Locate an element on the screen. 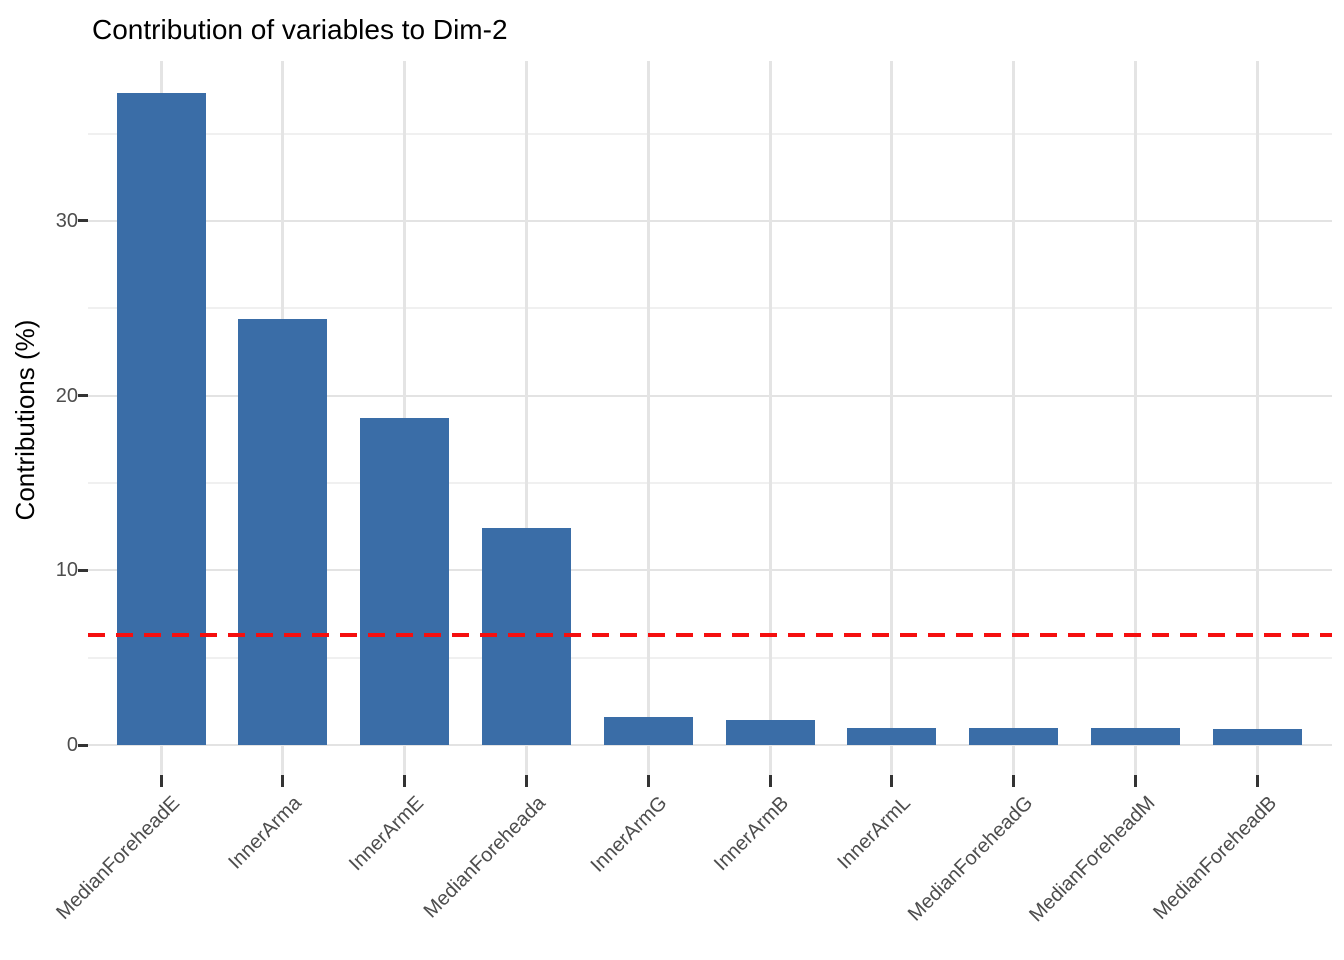  bar-innerarme is located at coordinates (404, 581).